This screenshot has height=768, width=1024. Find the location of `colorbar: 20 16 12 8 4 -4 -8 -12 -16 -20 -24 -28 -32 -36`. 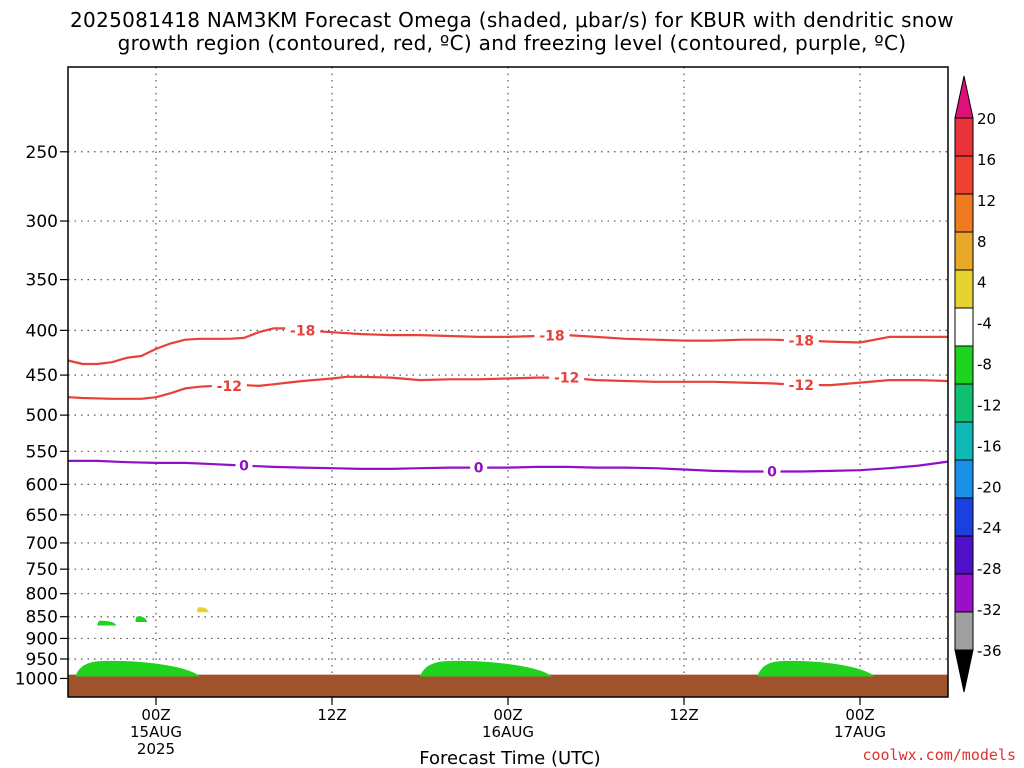

colorbar: 20 16 12 8 4 -4 -8 -12 -16 -20 -24 -28 -32 -36 is located at coordinates (978, 384).